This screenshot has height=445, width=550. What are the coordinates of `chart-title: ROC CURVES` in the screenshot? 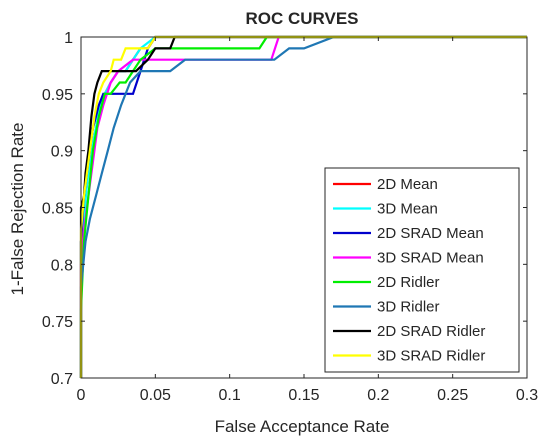 It's located at (301, 18).